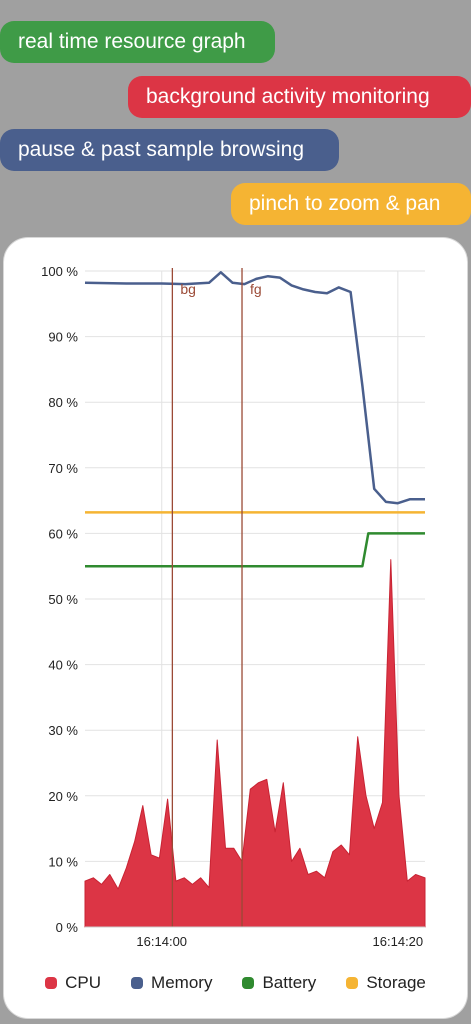 This screenshot has width=471, height=1024. What do you see at coordinates (63, 665) in the screenshot?
I see `y-tick-label: 40 %` at bounding box center [63, 665].